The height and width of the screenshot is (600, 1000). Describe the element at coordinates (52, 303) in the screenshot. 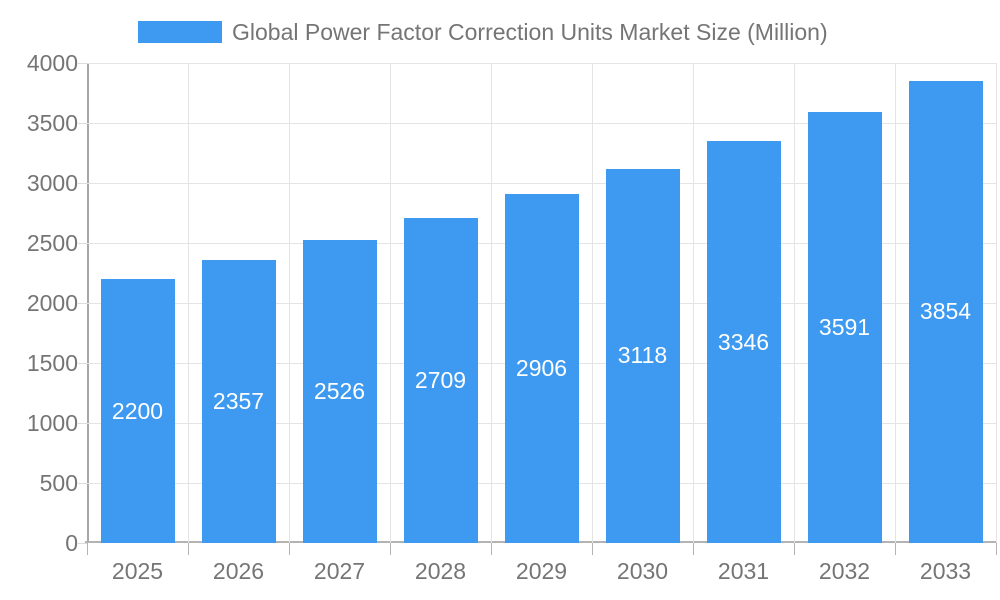

I see `y-axis-label: 2000` at that location.